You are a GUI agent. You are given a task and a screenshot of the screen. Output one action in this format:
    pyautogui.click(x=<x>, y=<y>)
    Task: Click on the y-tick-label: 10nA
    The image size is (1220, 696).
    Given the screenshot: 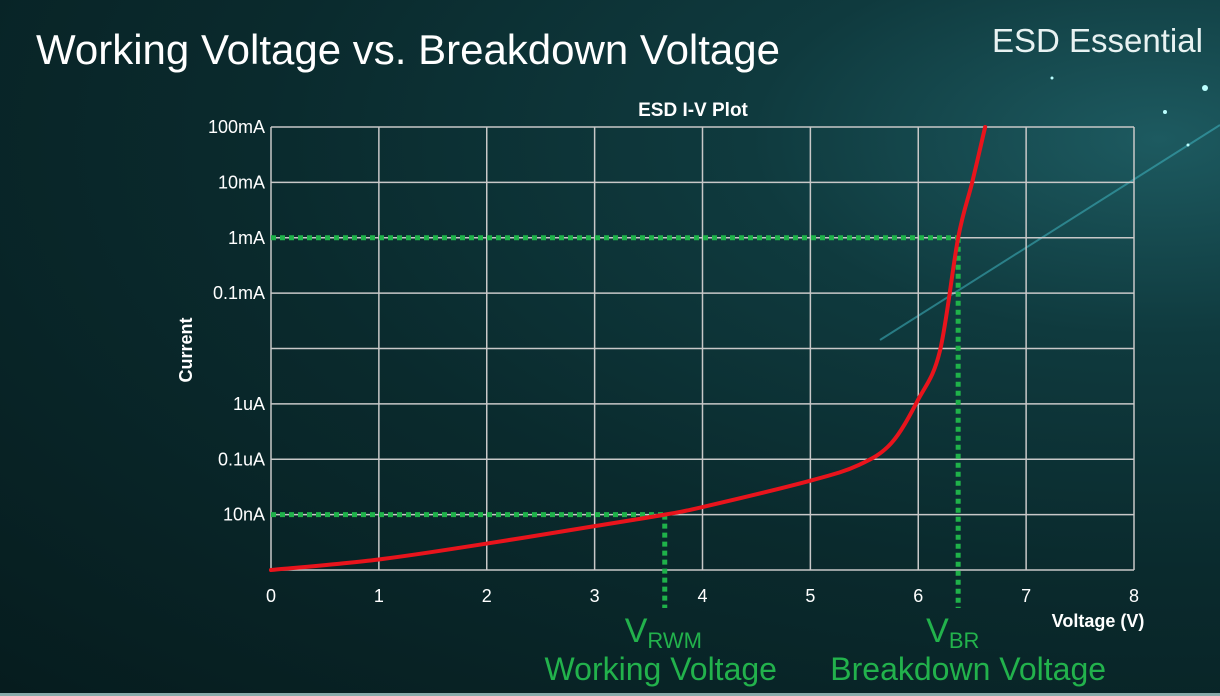 What is the action you would take?
    pyautogui.click(x=244, y=515)
    